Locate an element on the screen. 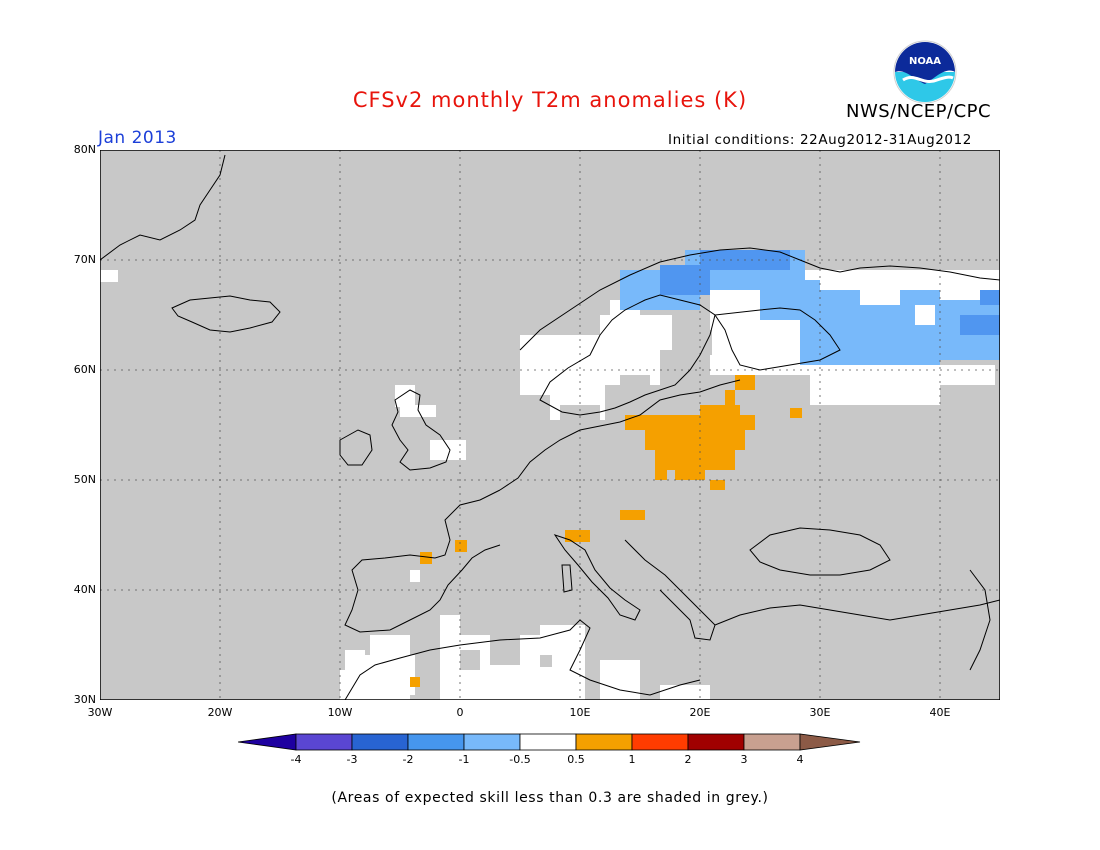 This screenshot has width=1100, height=850. chart-title: CFSv2 monthly T2m anomalies (K) is located at coordinates (550, 100).